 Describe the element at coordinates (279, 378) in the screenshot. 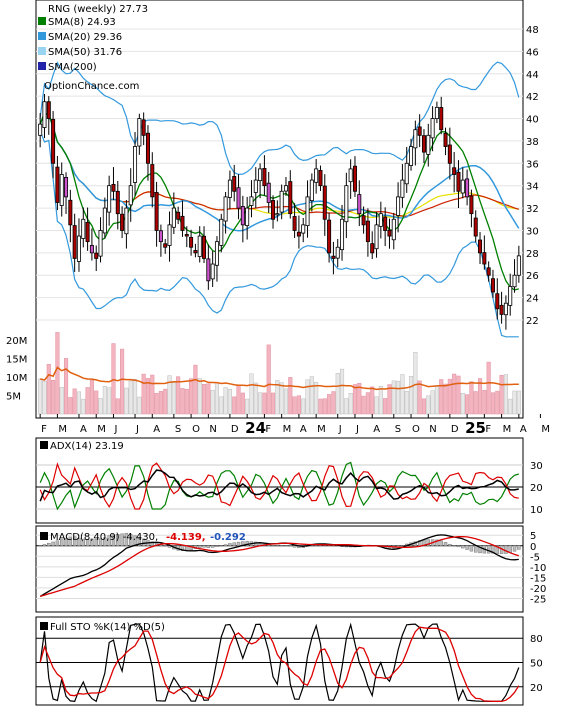

I see `volume-moving-average` at that location.